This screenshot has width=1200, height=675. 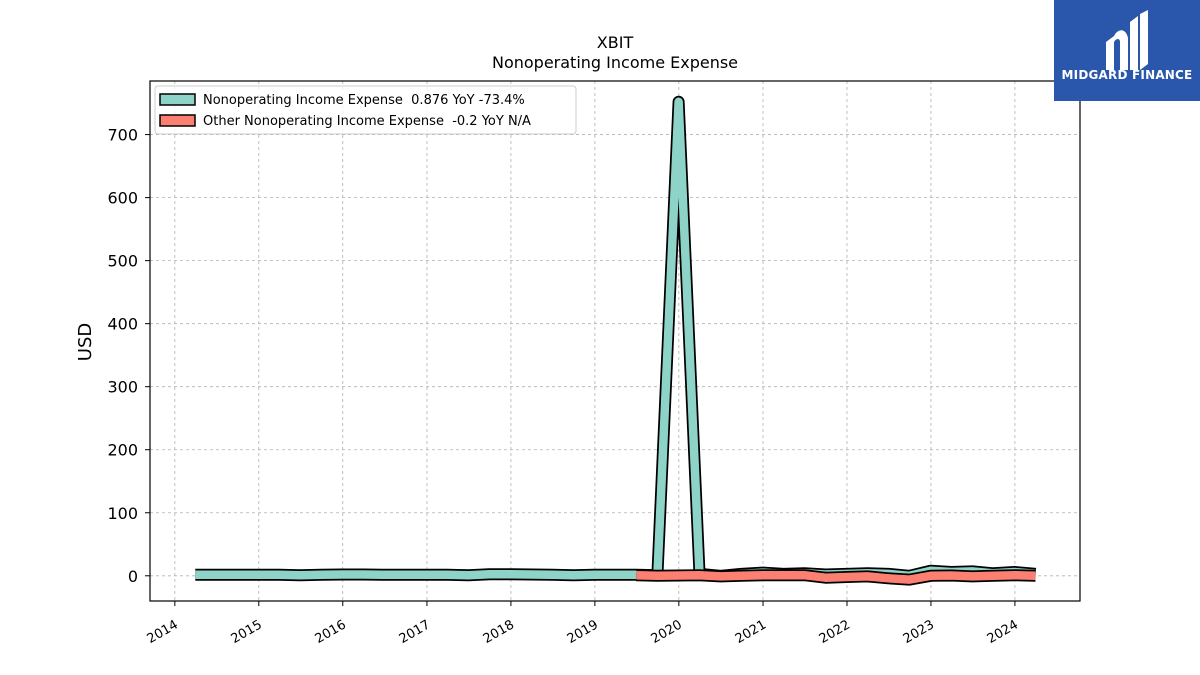 What do you see at coordinates (615, 42) in the screenshot?
I see `chart-title: XBIT` at bounding box center [615, 42].